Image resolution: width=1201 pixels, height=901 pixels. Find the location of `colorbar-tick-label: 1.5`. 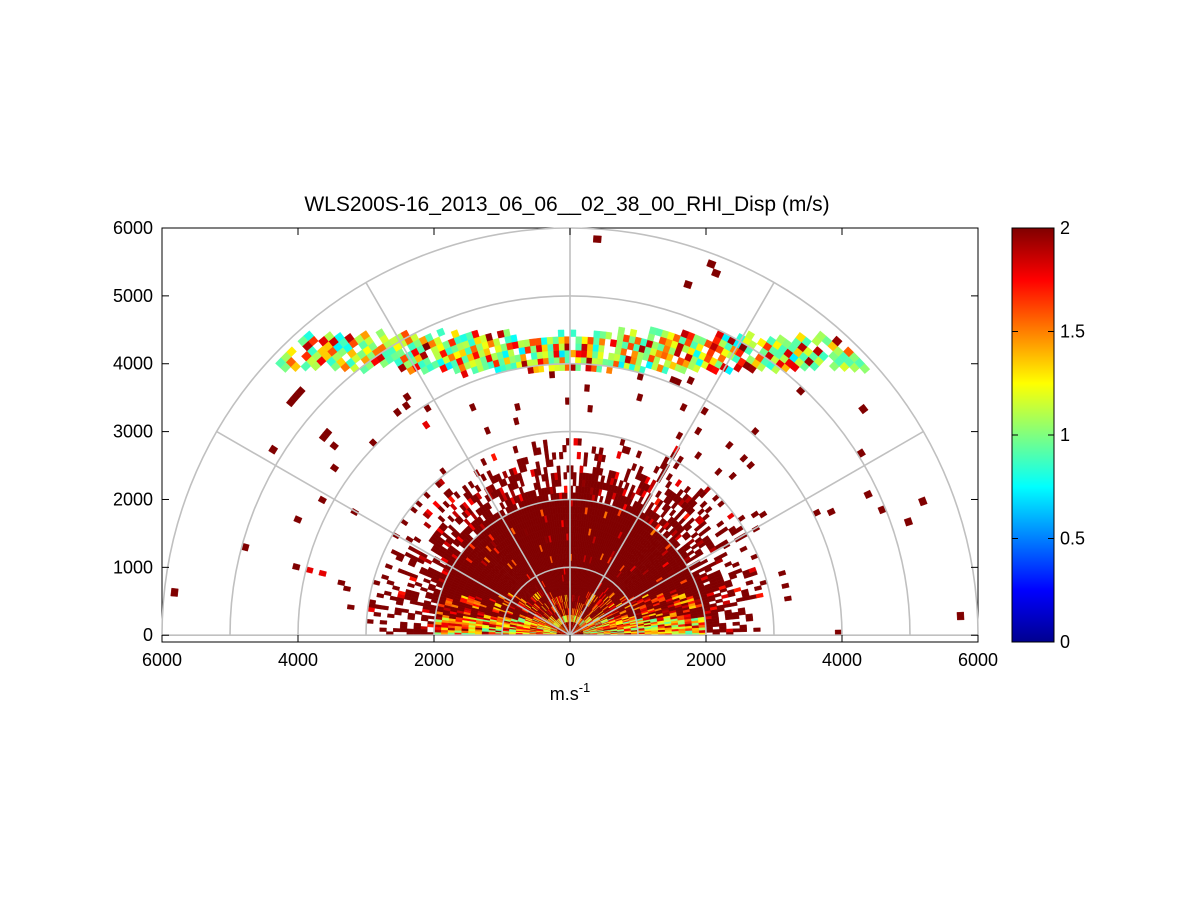

colorbar-tick-label: 1.5 is located at coordinates (1072, 332).